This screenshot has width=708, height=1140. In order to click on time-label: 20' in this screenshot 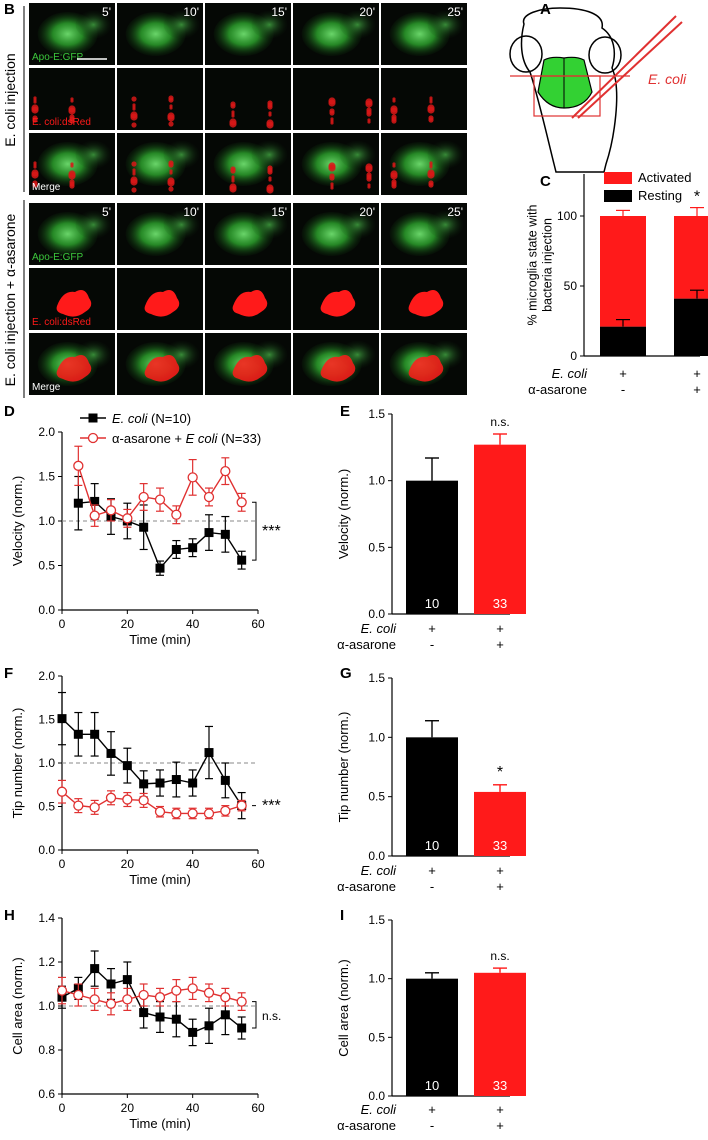, I will do `click(367, 12)`.